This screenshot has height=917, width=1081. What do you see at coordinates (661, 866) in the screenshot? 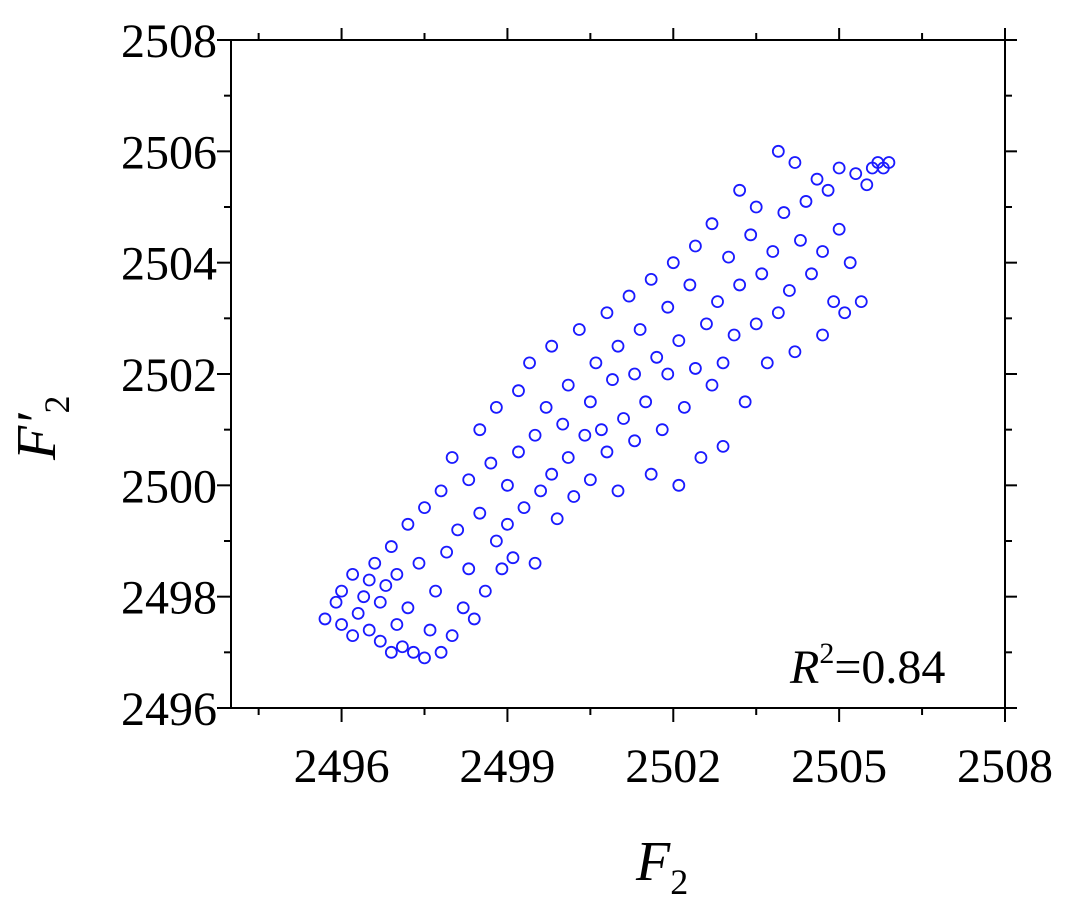
I see `x-axis-title: F2` at bounding box center [661, 866].